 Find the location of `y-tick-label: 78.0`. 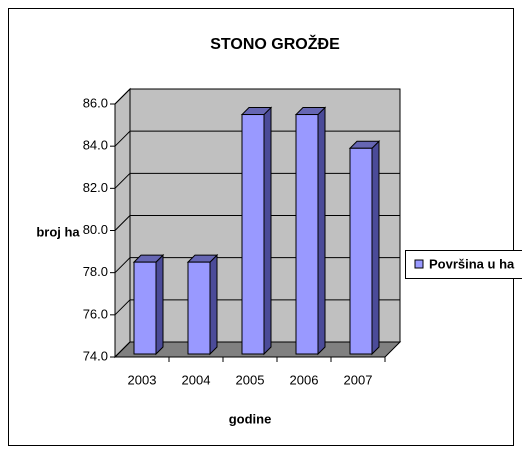

y-tick-label: 78.0 is located at coordinates (95, 271).